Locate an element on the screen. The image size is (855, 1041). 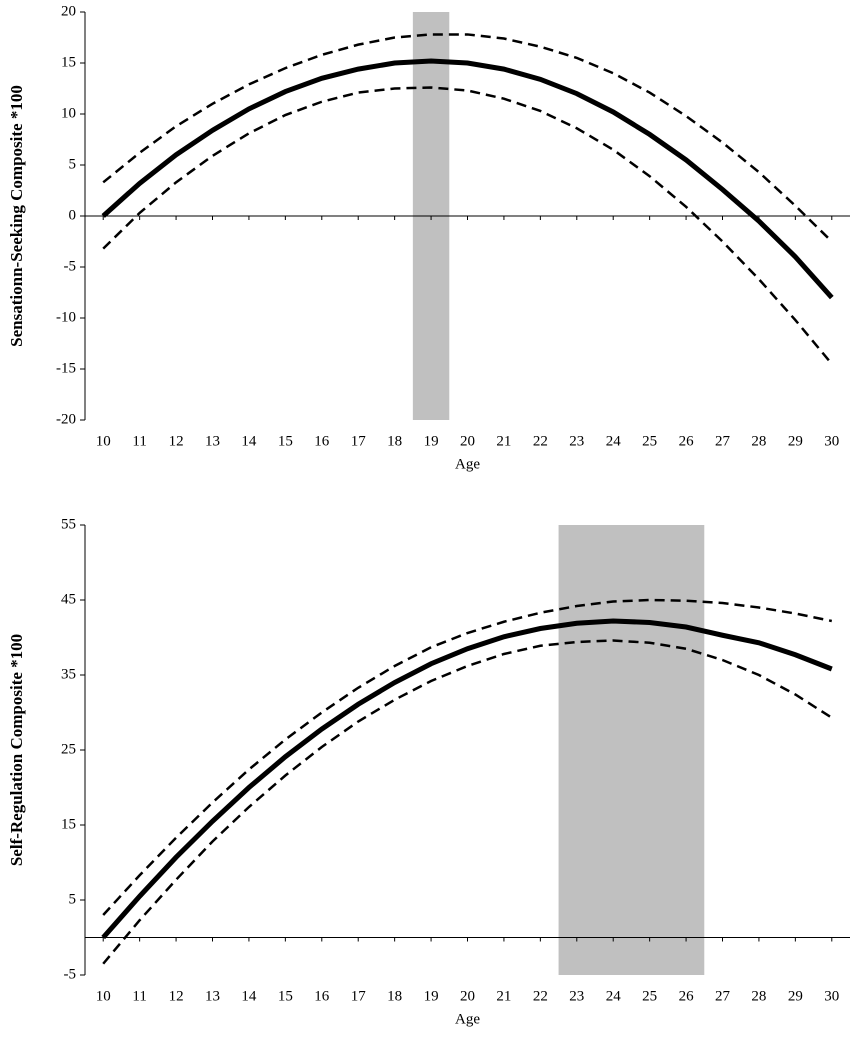
y-tick-label: 35 is located at coordinates (68, 674).